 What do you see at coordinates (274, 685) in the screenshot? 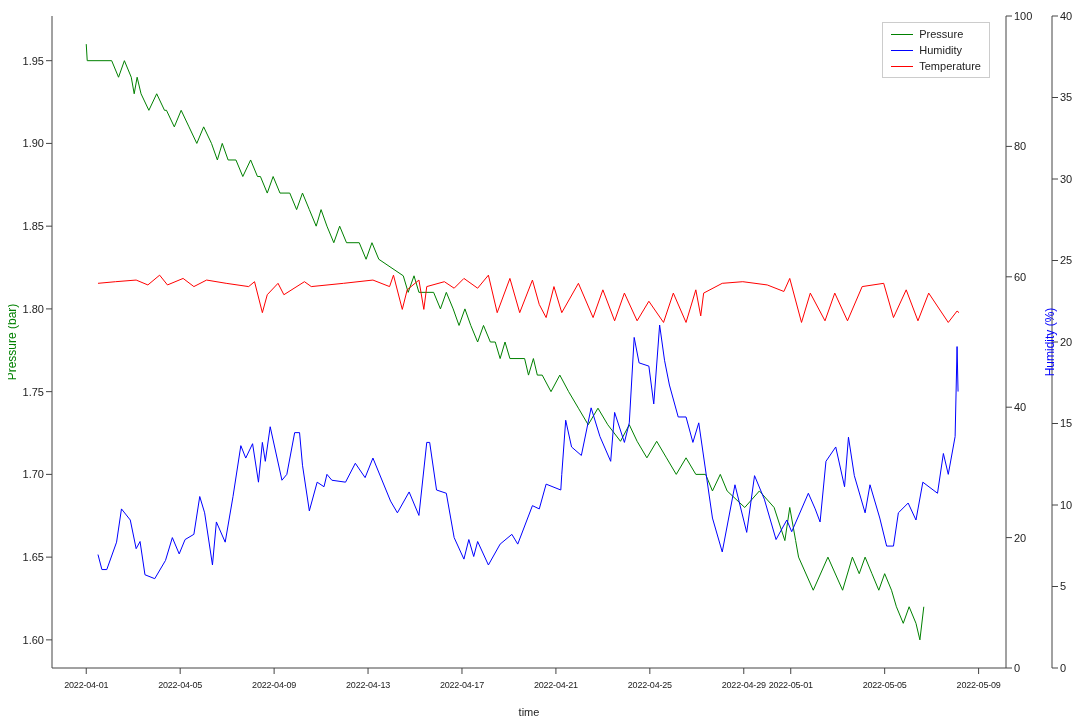
I see `x-tick-label: 2022-04-09` at bounding box center [274, 685].